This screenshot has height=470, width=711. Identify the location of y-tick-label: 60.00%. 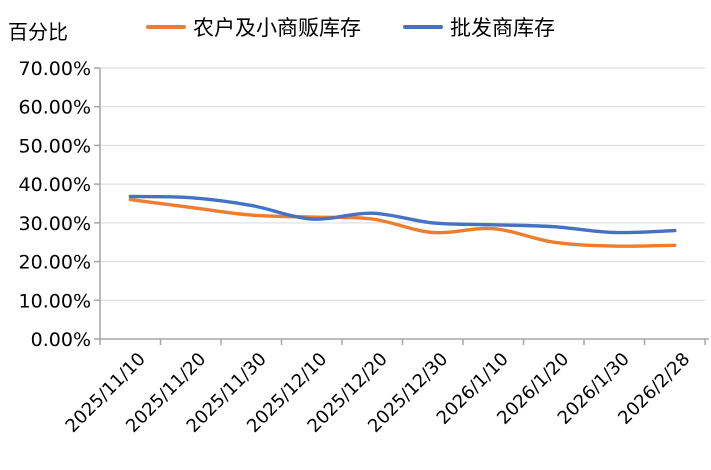
(55, 108).